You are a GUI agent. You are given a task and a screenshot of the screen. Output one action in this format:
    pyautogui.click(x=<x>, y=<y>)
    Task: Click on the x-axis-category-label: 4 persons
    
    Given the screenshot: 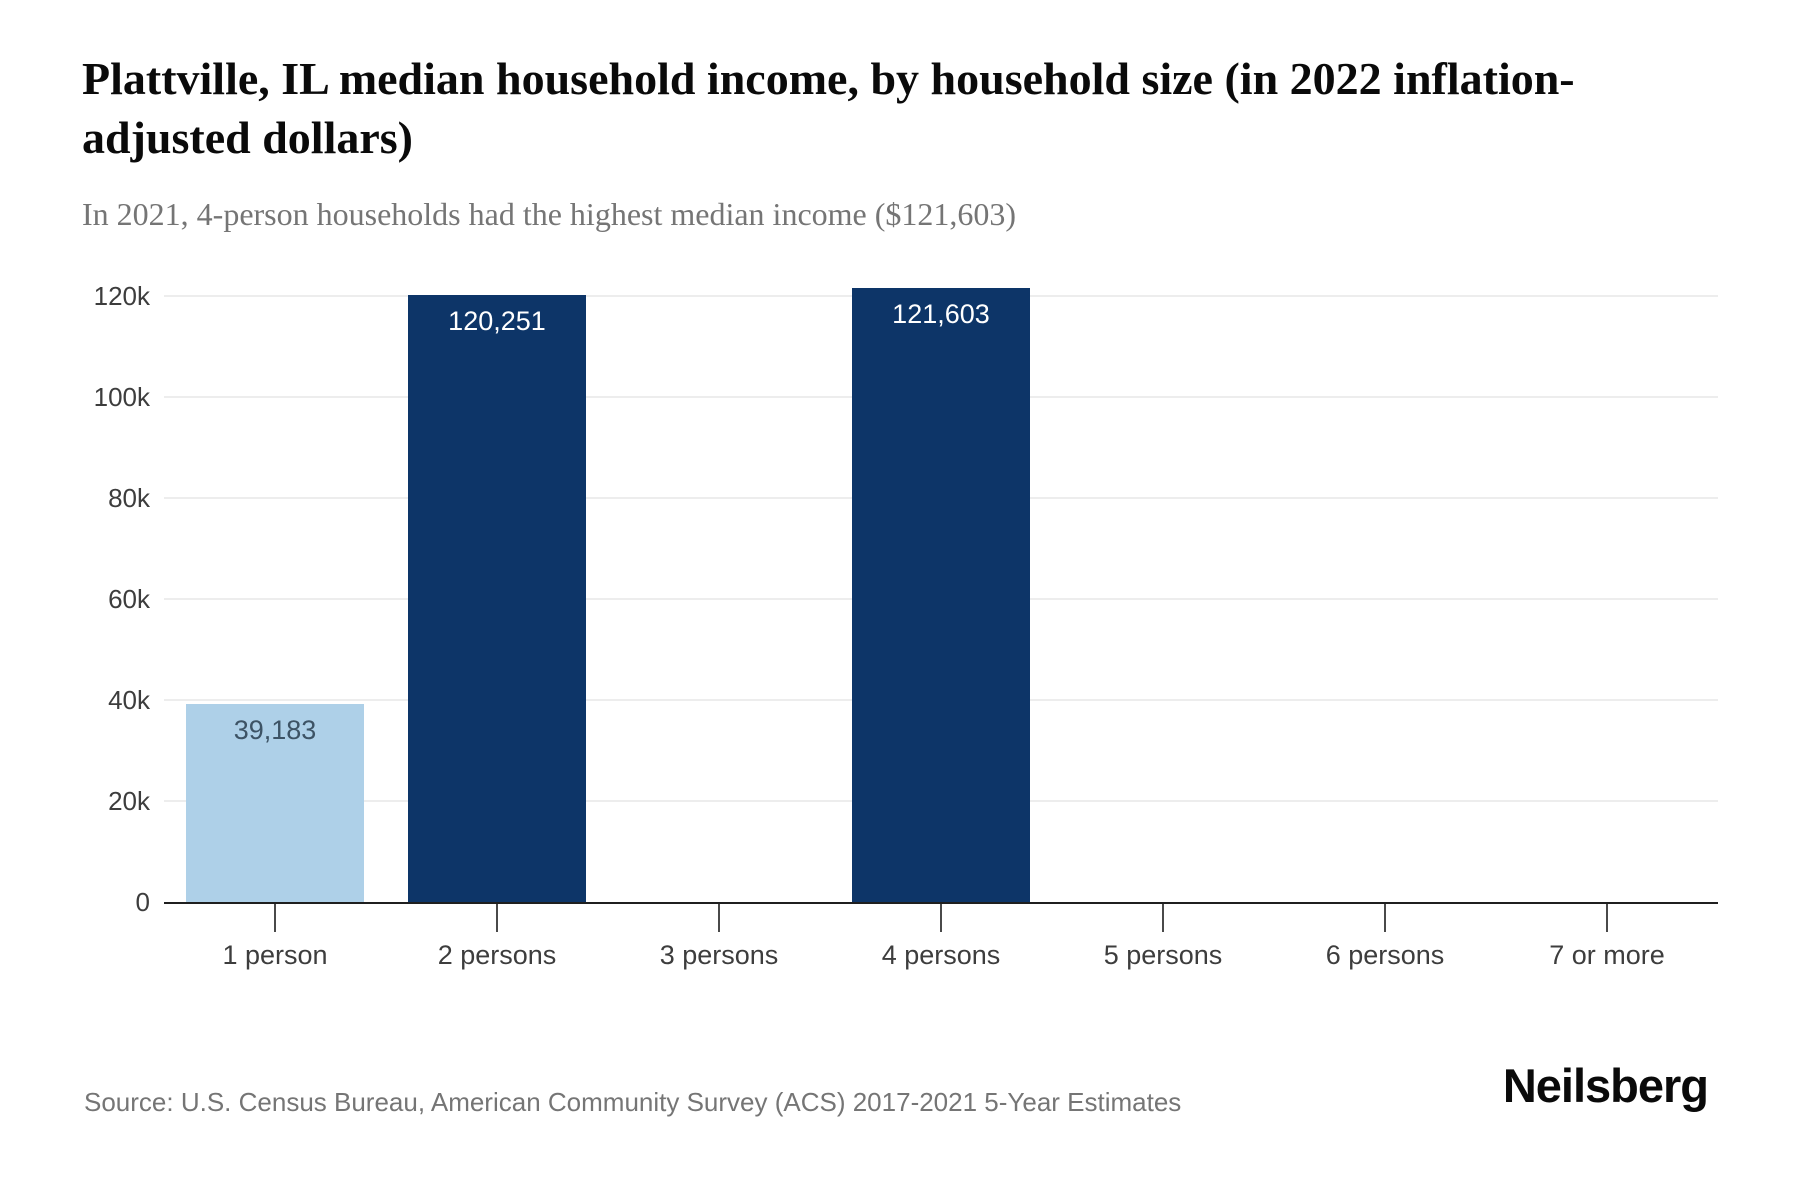 What is the action you would take?
    pyautogui.click(x=941, y=955)
    